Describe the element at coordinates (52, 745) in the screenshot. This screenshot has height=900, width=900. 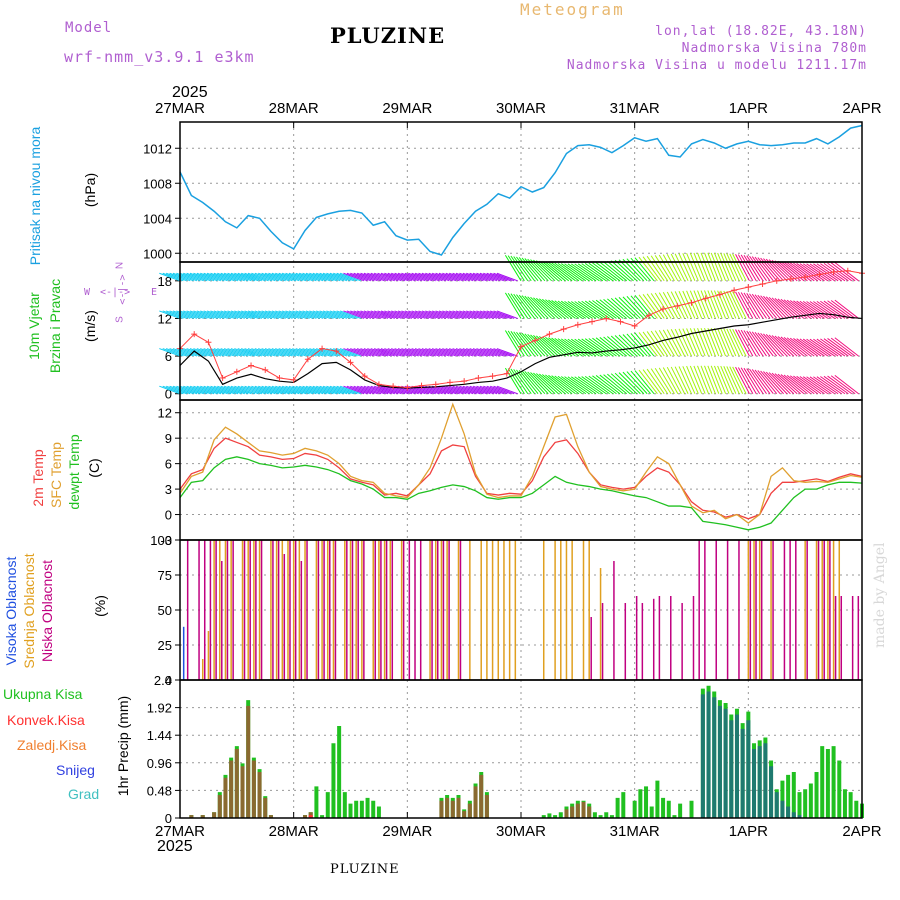
I see `legend-froz: Zaledj.Kisa` at that location.